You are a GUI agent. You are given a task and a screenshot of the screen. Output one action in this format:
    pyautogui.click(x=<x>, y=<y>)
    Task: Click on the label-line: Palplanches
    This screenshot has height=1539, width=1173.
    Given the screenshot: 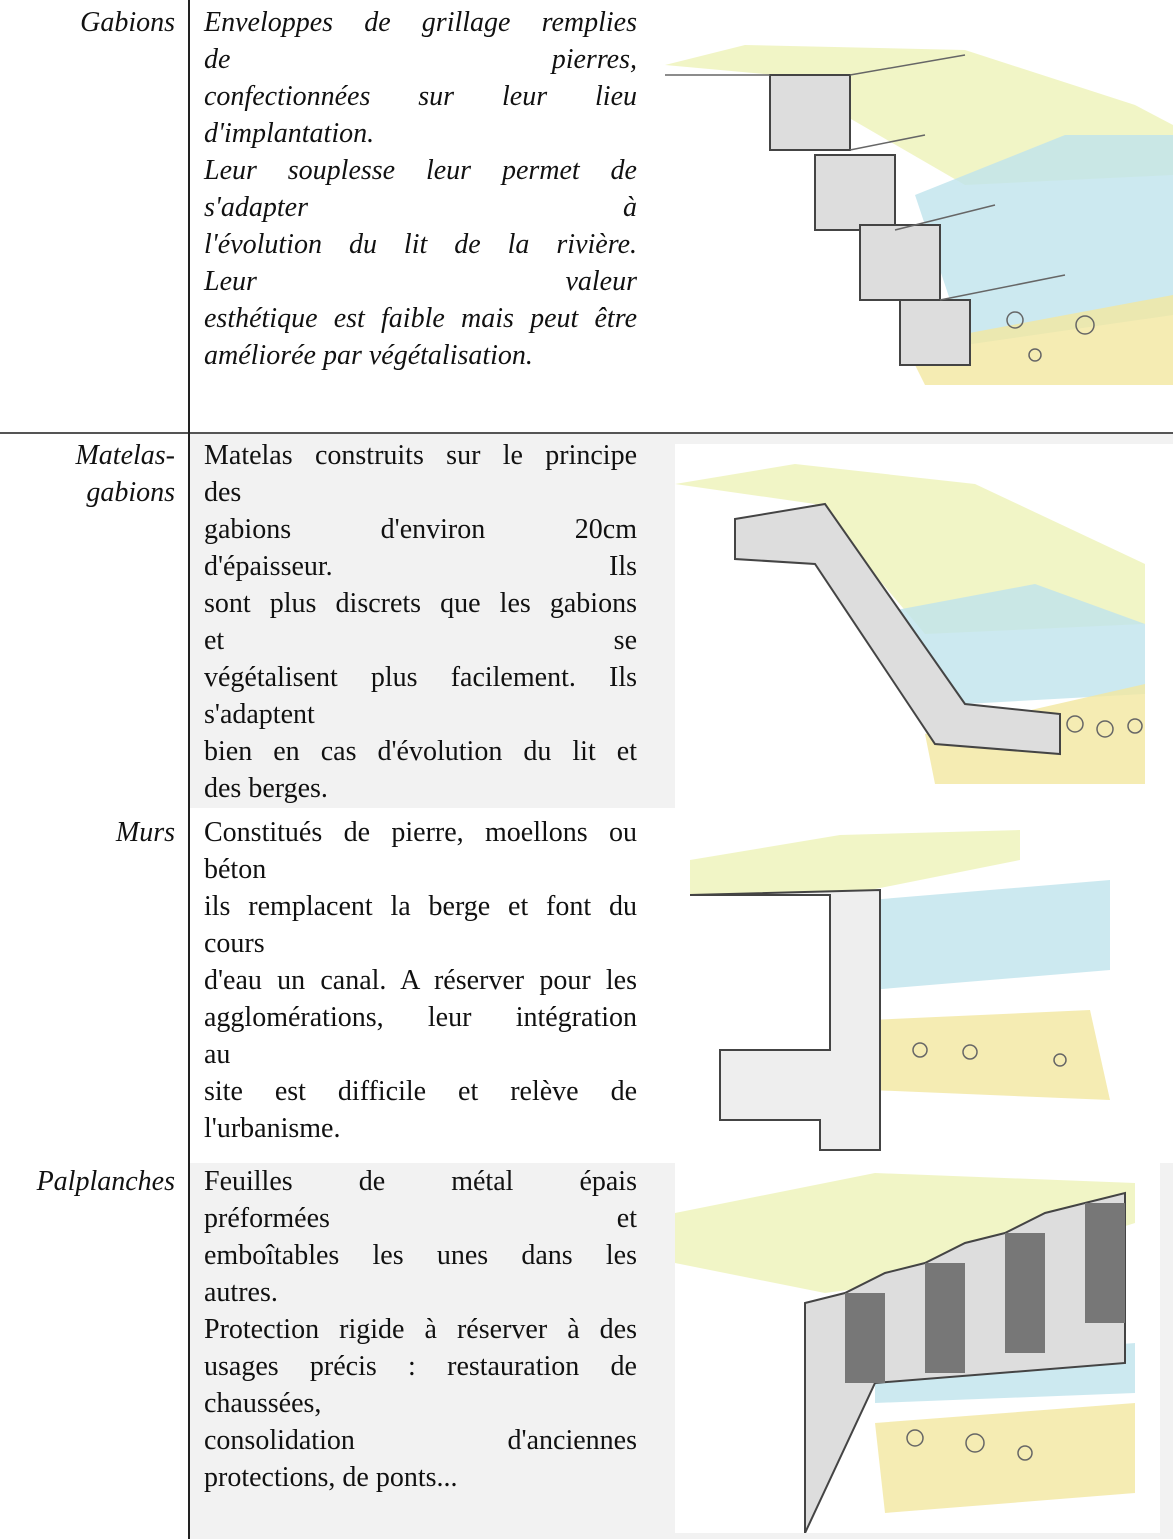 What is the action you would take?
    pyautogui.click(x=105, y=1181)
    